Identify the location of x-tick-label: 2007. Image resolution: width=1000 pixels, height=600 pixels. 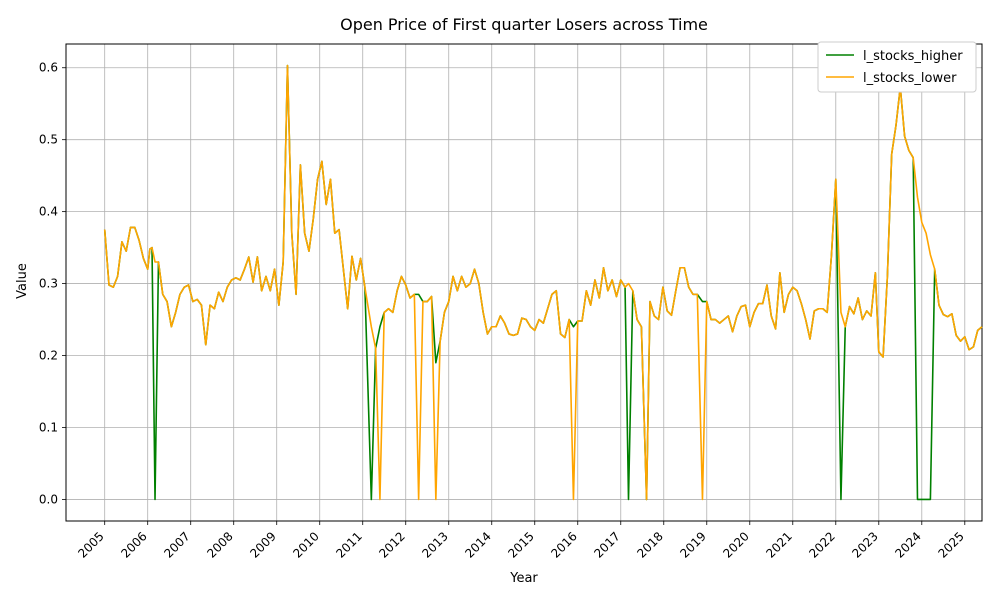
(176, 544).